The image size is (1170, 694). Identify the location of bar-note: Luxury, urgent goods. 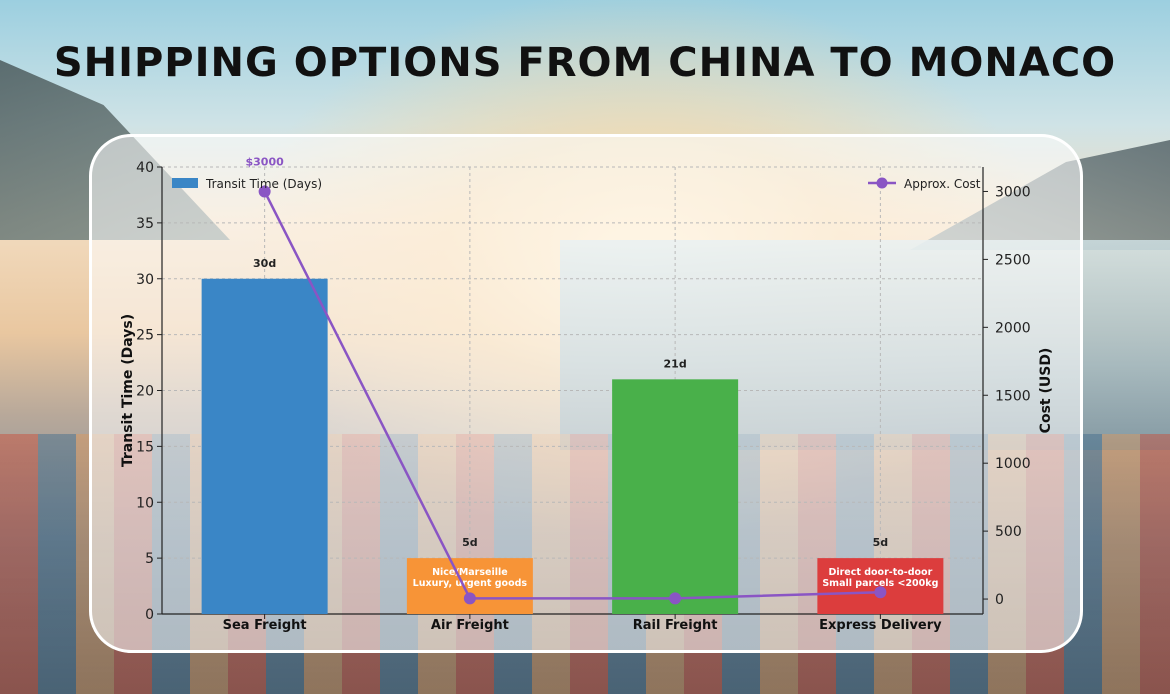
(470, 583).